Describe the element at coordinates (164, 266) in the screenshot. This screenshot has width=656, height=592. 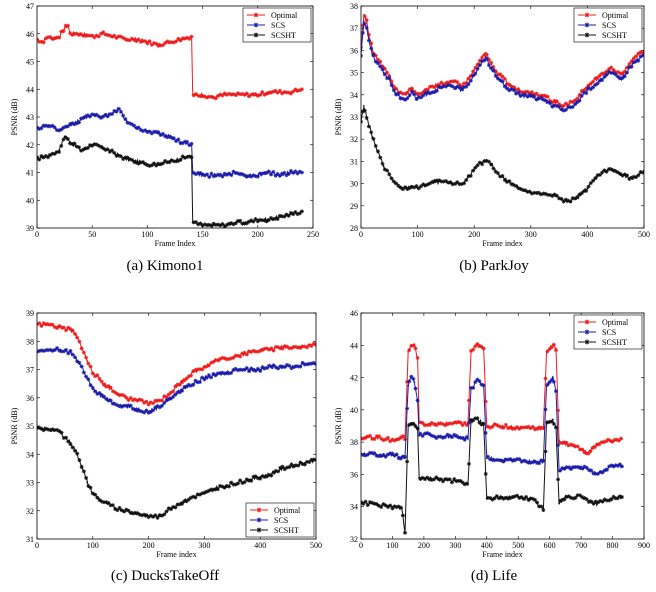
I see `panel-caption: (a) Kimono1` at that location.